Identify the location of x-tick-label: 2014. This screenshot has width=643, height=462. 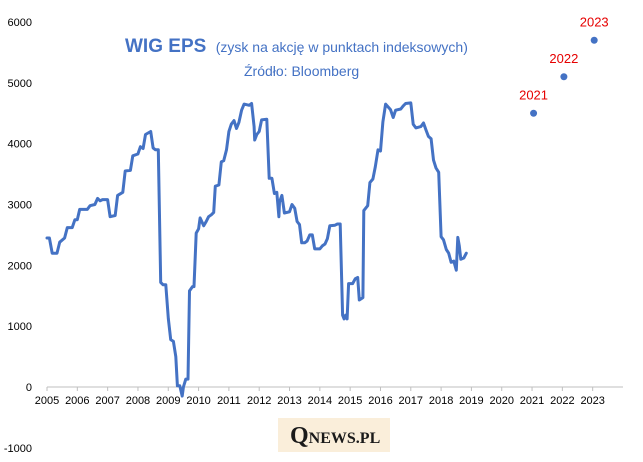
(320, 401).